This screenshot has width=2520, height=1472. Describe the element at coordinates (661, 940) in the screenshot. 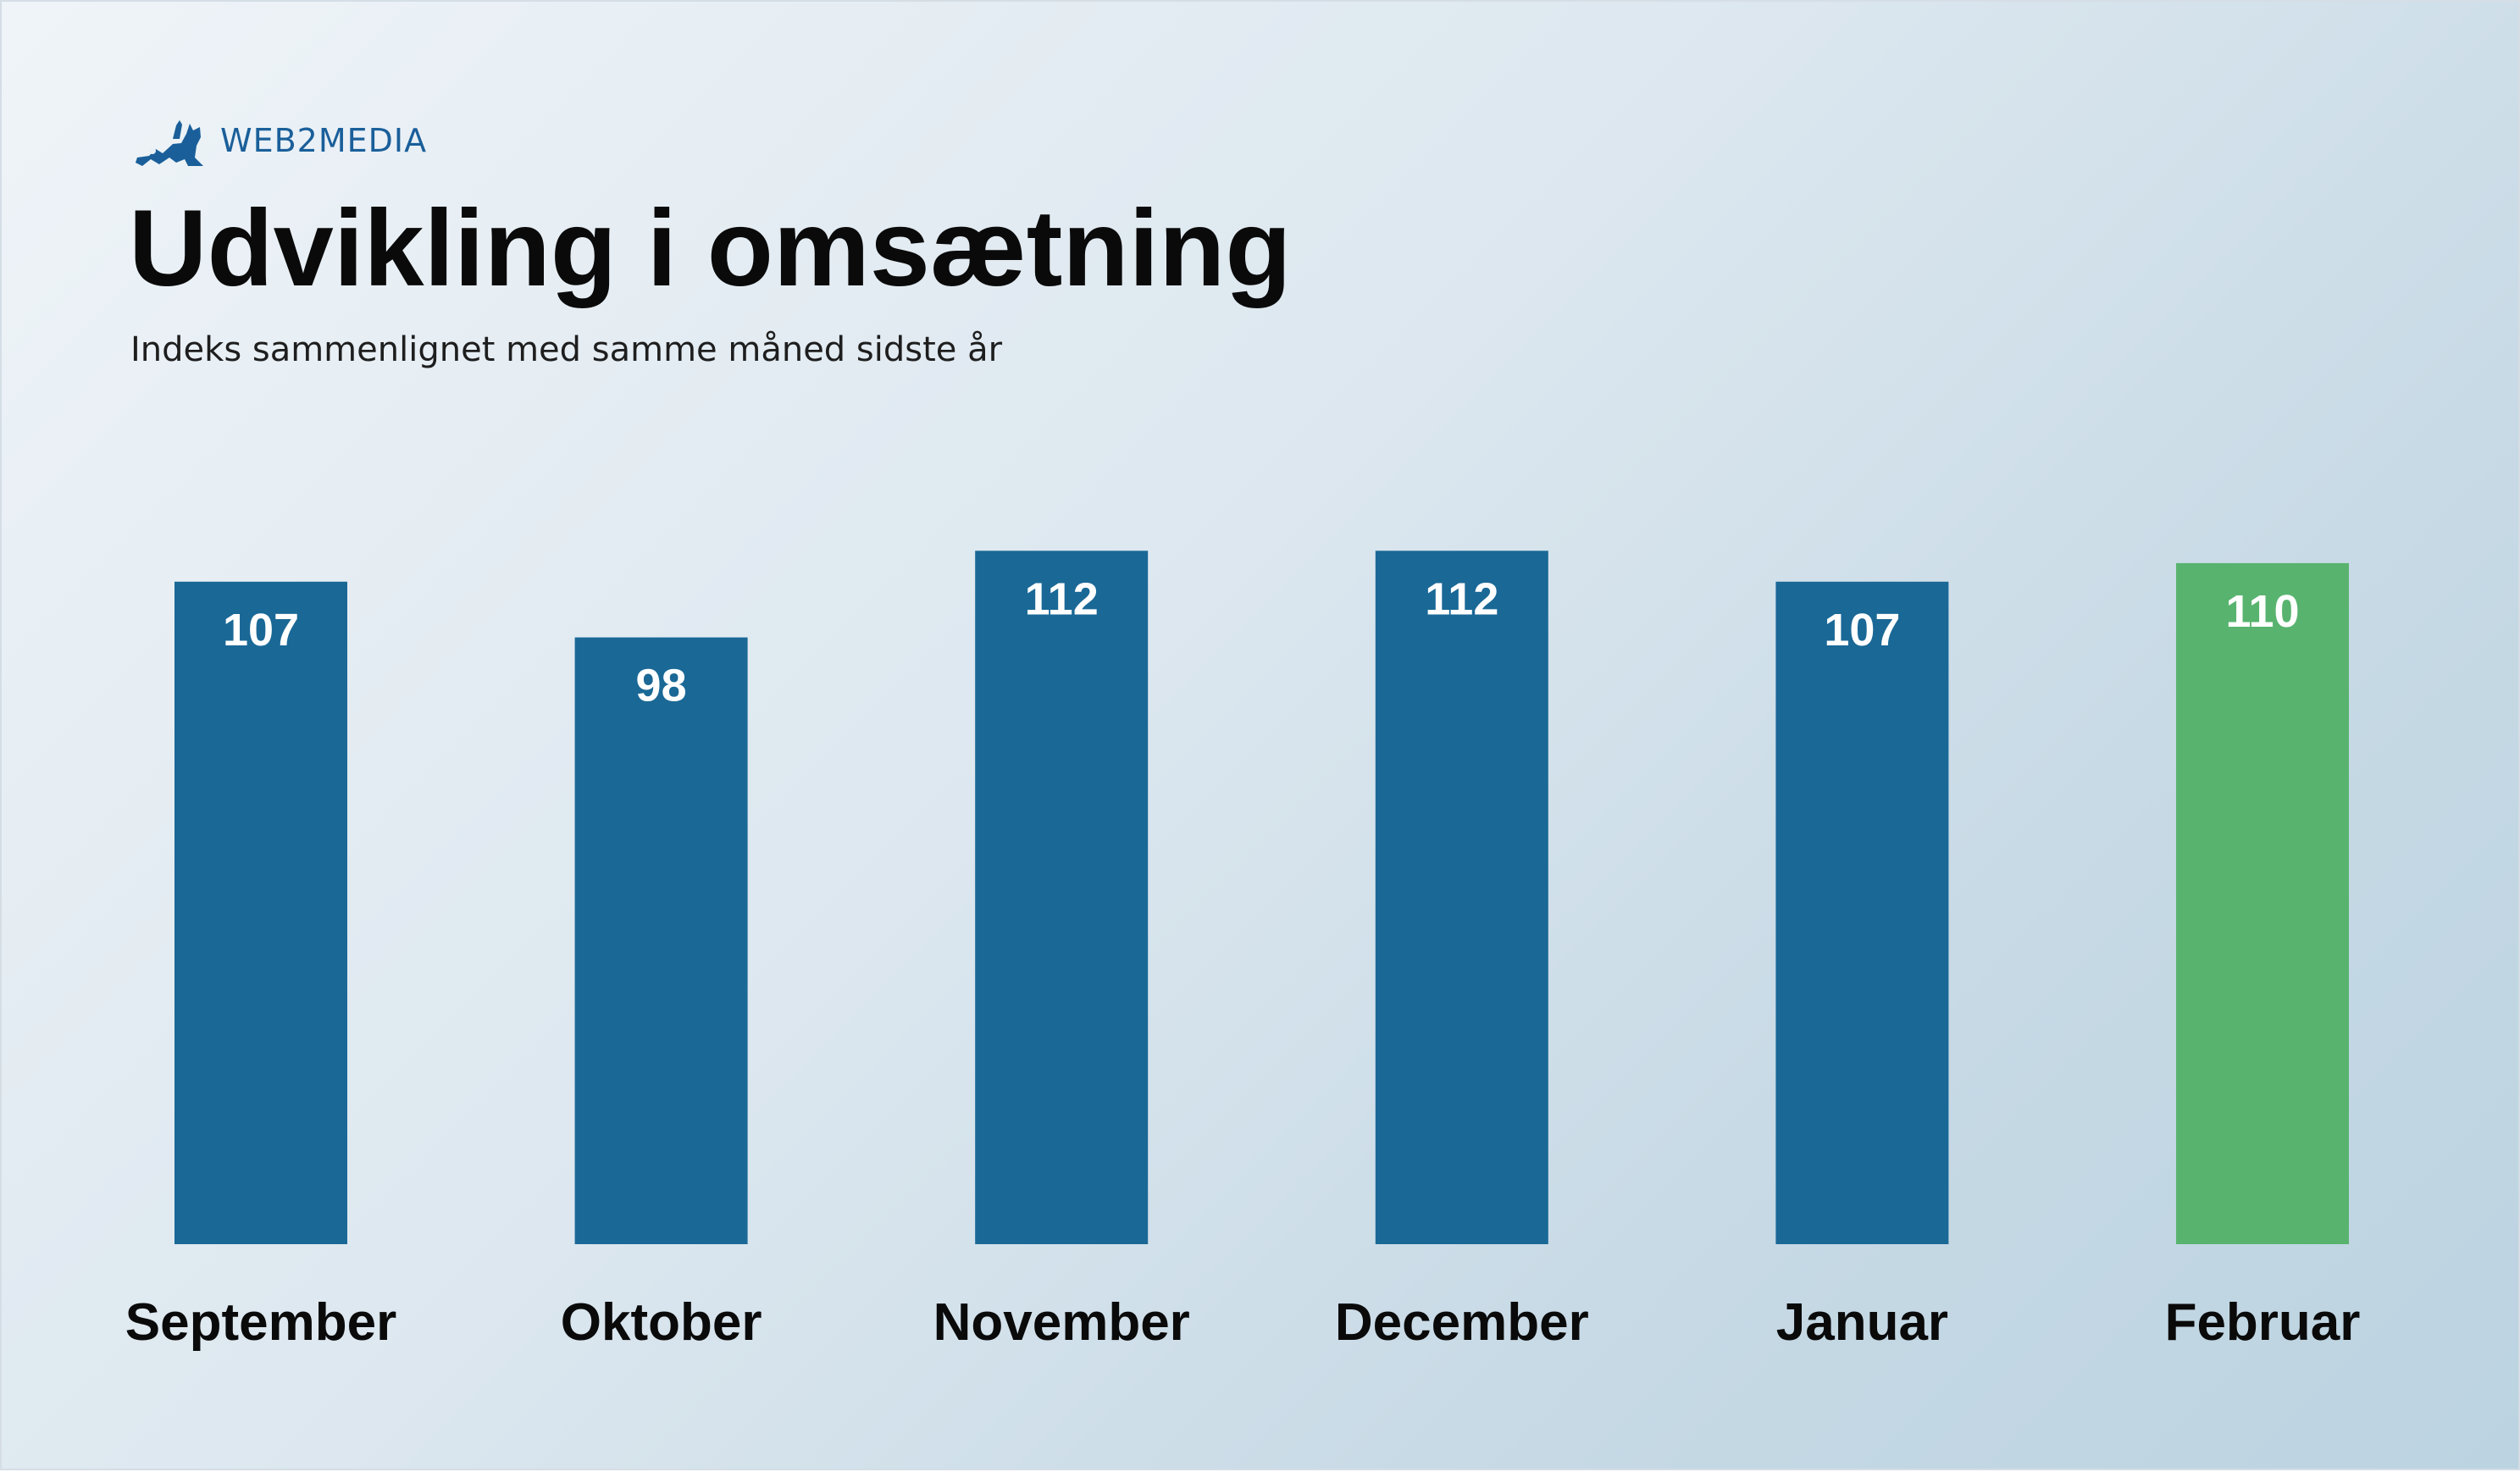

I see `bar-oktober` at that location.